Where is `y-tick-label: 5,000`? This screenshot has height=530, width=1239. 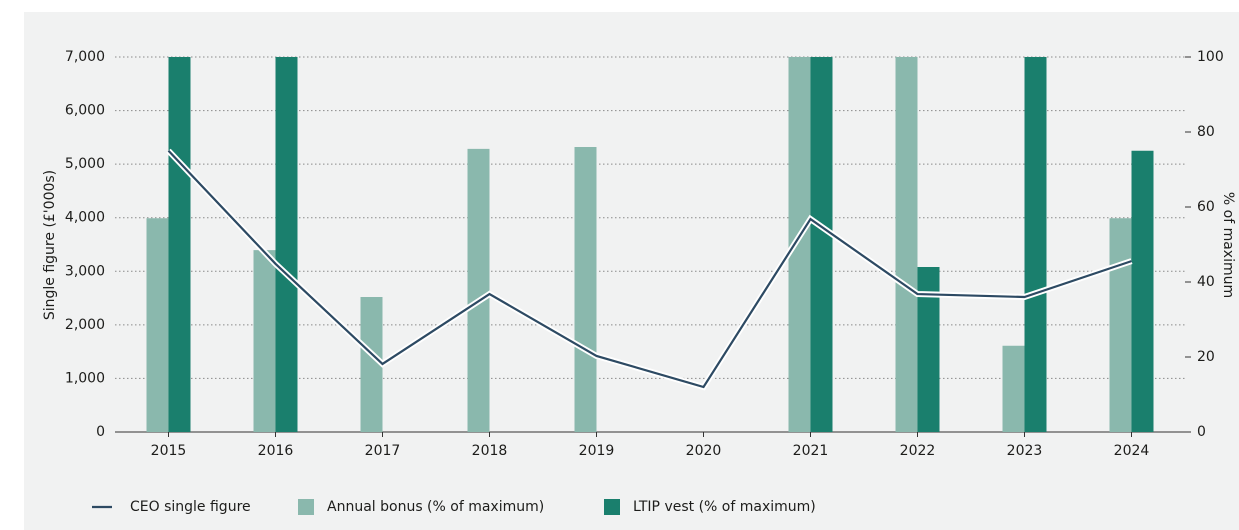
y-tick-label: 5,000 is located at coordinates (85, 164).